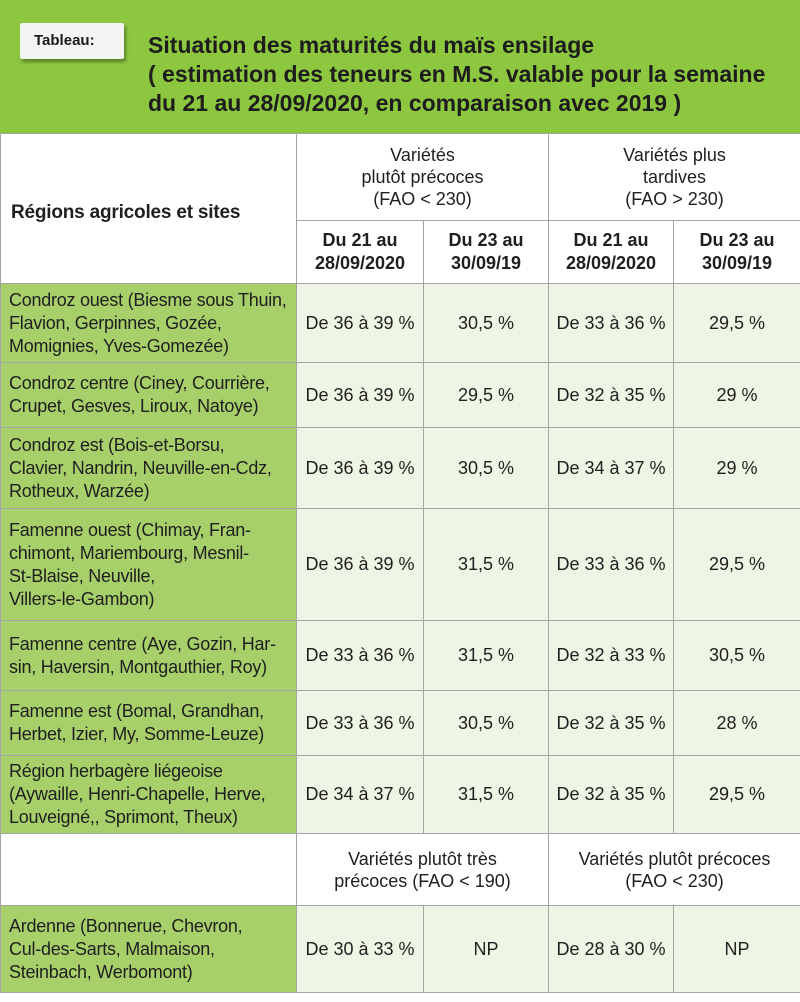 Image resolution: width=800 pixels, height=1002 pixels. I want to click on value-cell: De 28 à 30 %, so click(611, 949).